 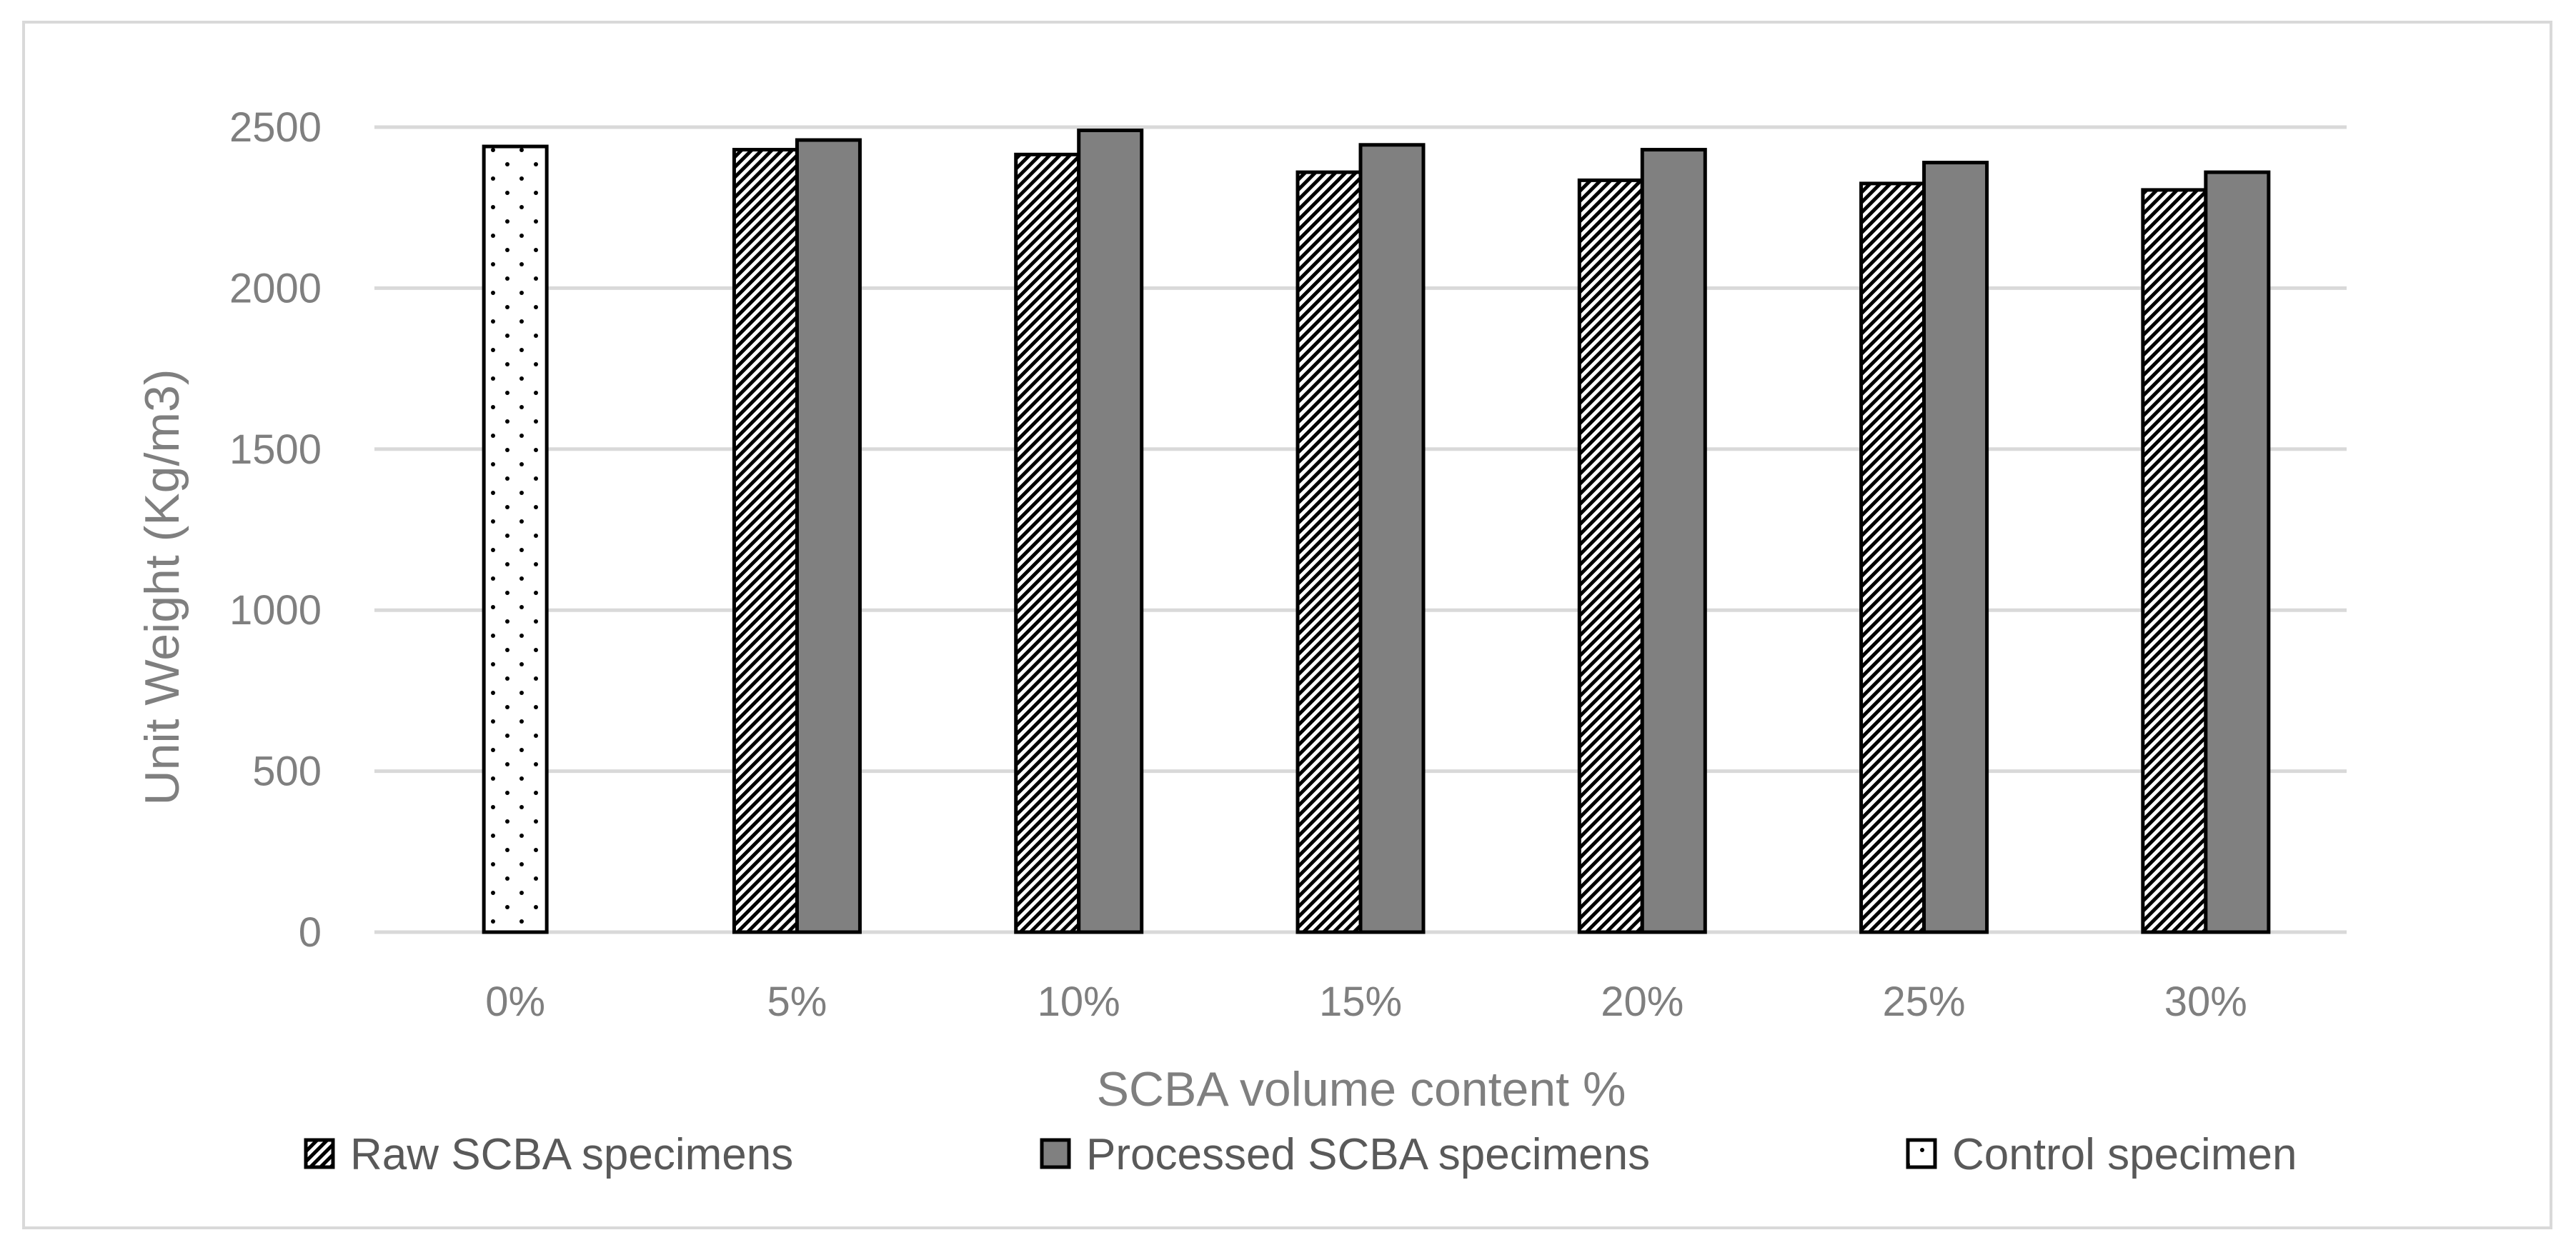 I want to click on x-tick-label: 15%, so click(x=1360, y=1002).